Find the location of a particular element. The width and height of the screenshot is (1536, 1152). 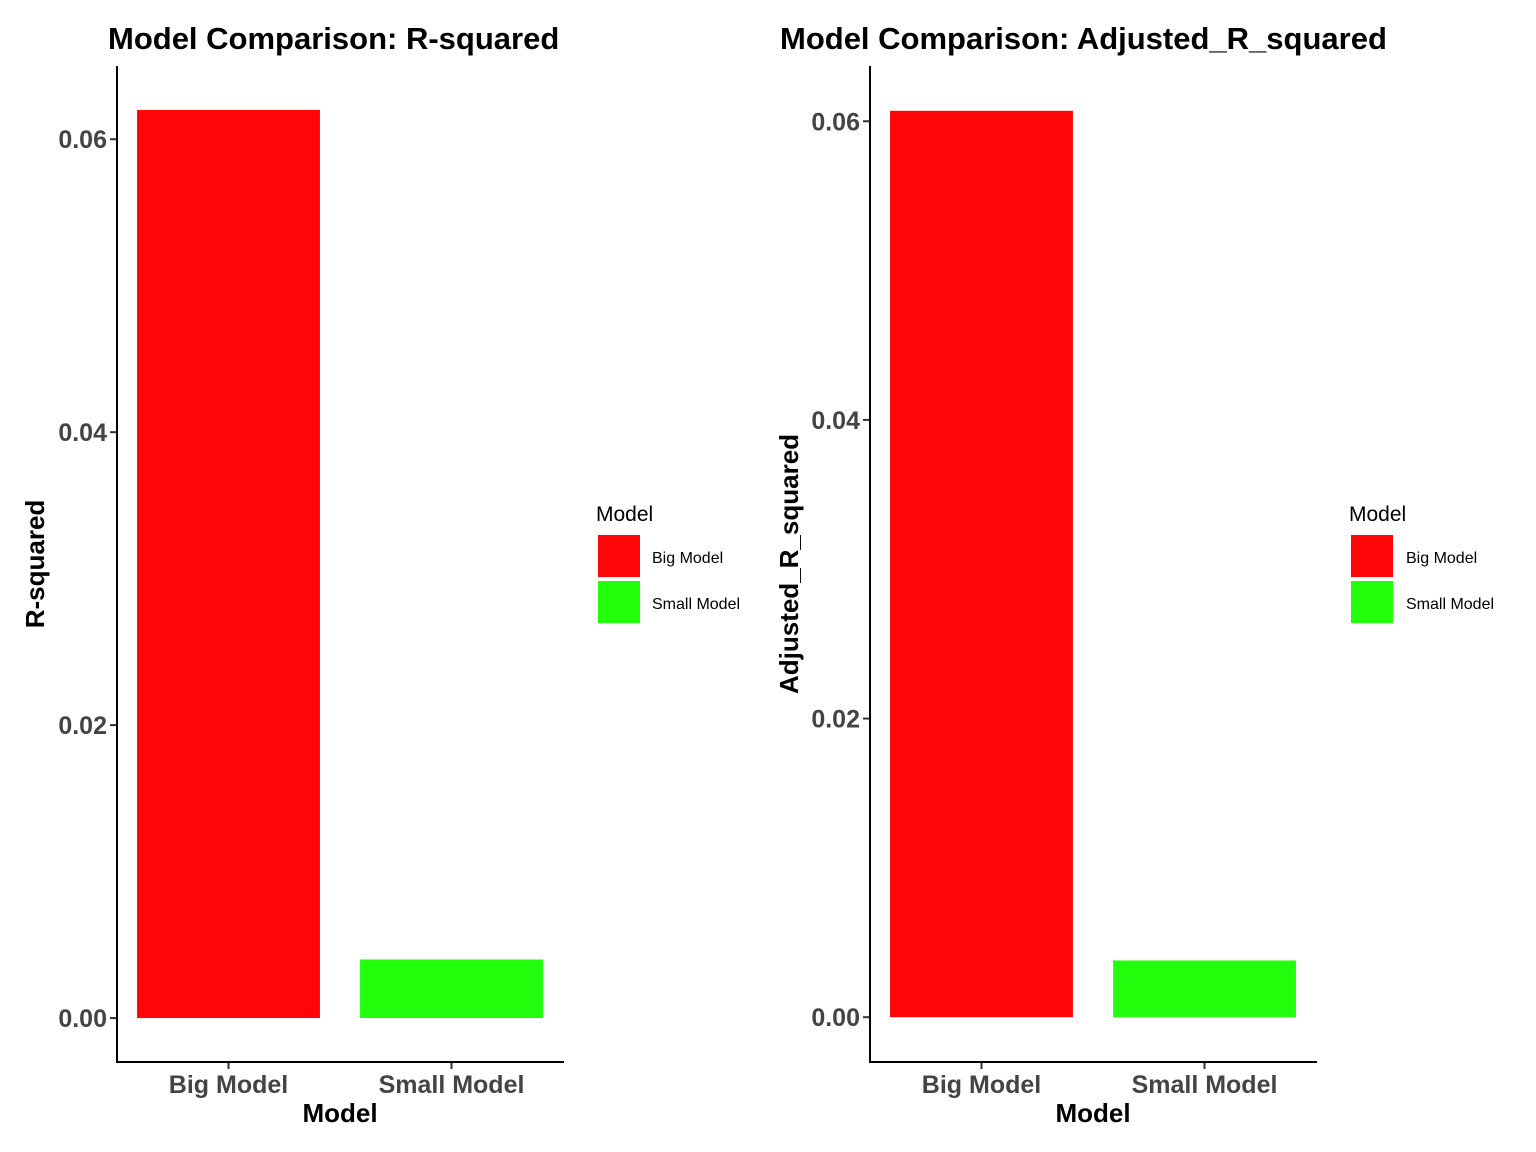

y-axis-title: R-squared is located at coordinates (35, 564).